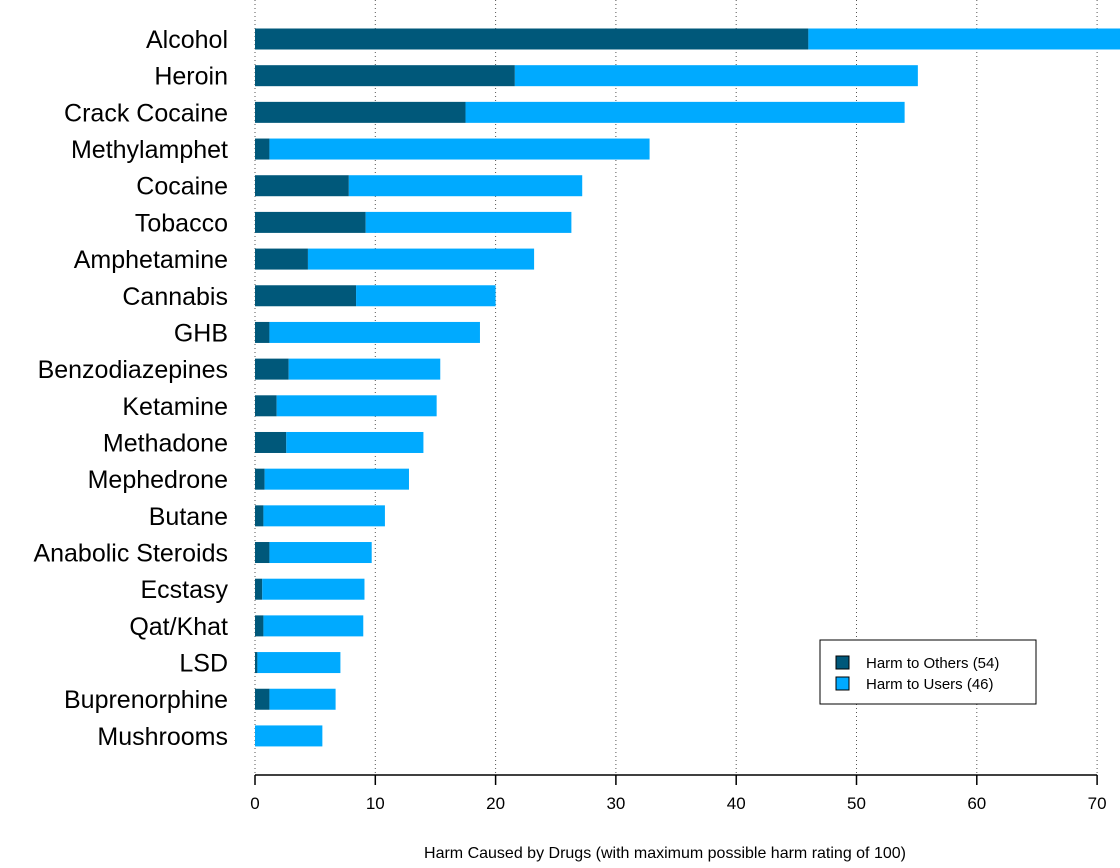 This screenshot has height=868, width=1120. Describe the element at coordinates (181, 223) in the screenshot. I see `category-label: Tobacco` at that location.